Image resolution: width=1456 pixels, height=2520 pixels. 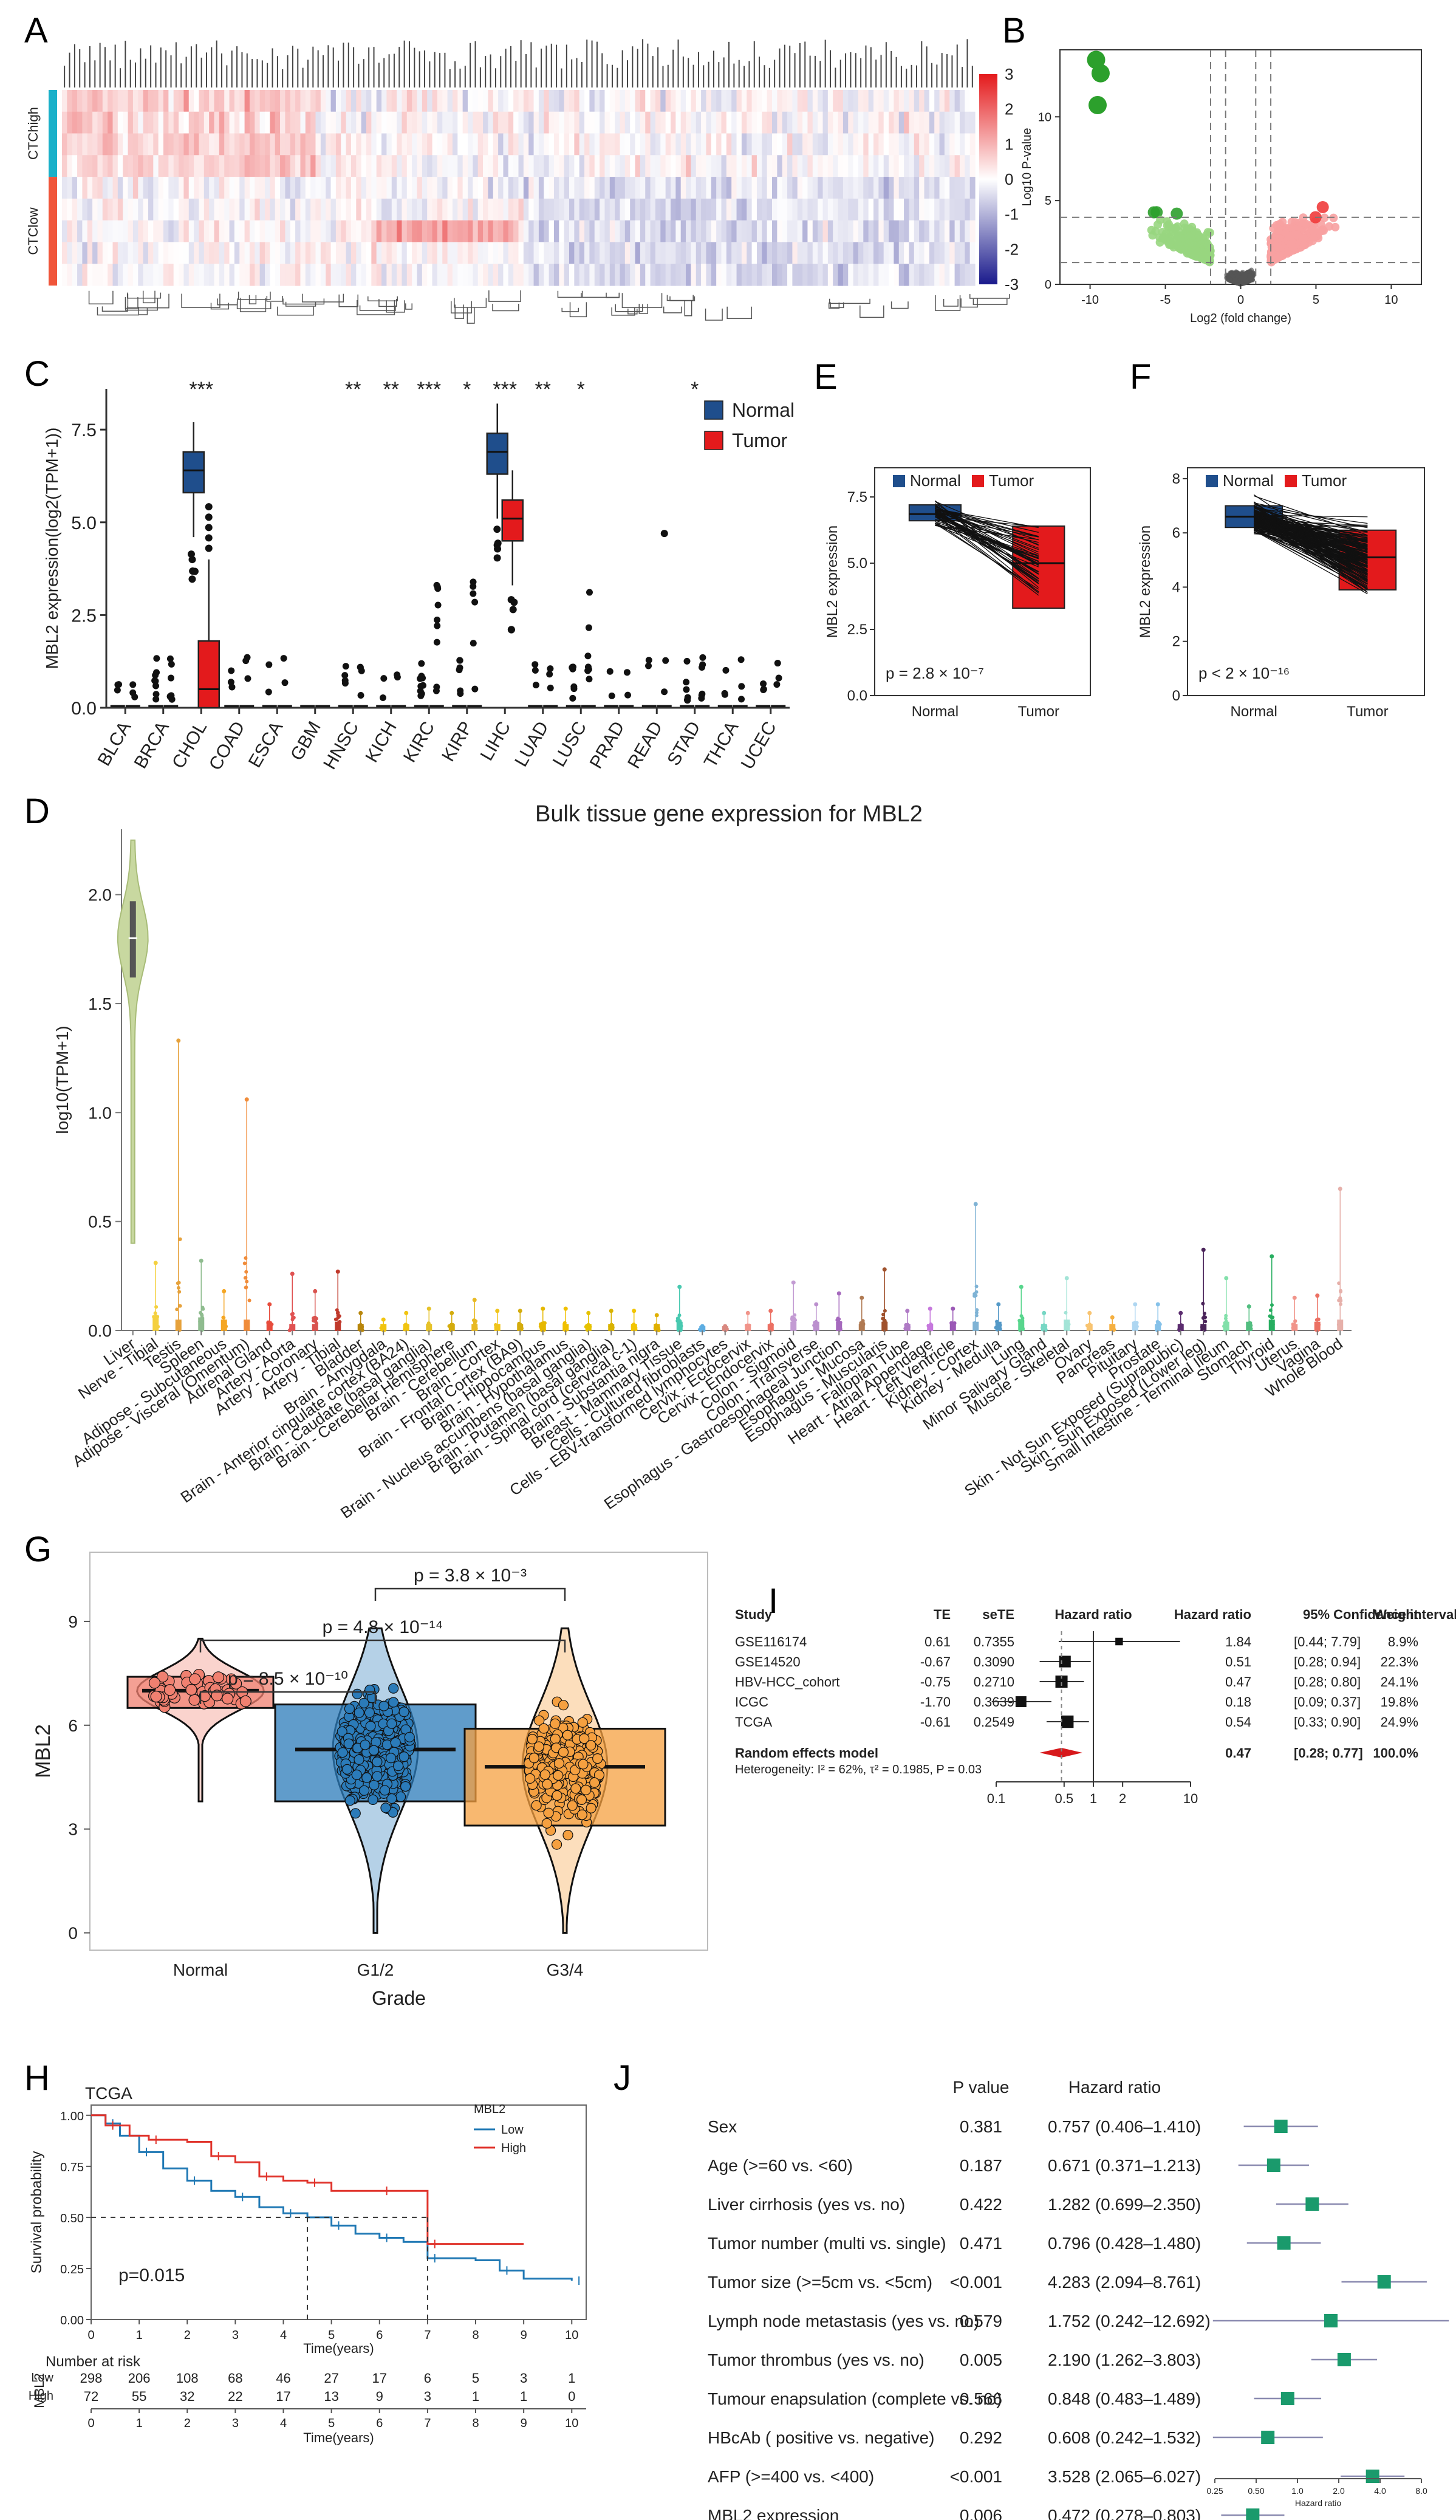 I want to click on paired-legend-label: Tumor, so click(x=1324, y=480).